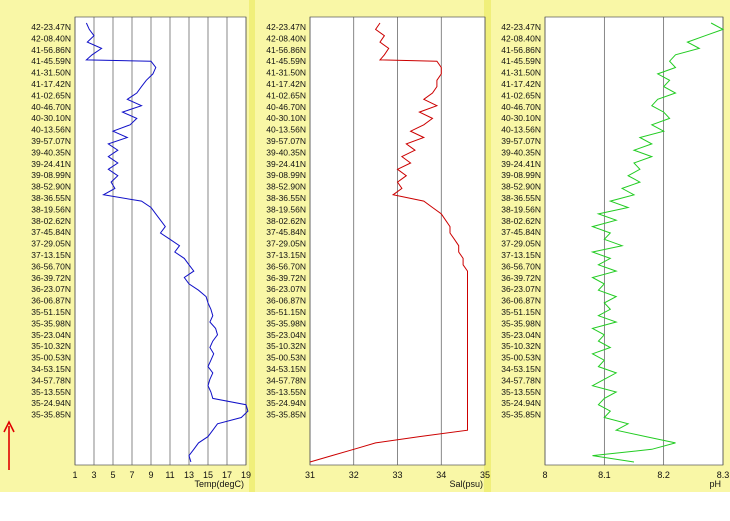 The width and height of the screenshot is (730, 521). I want to click on x-tick-label: 13, so click(189, 475).